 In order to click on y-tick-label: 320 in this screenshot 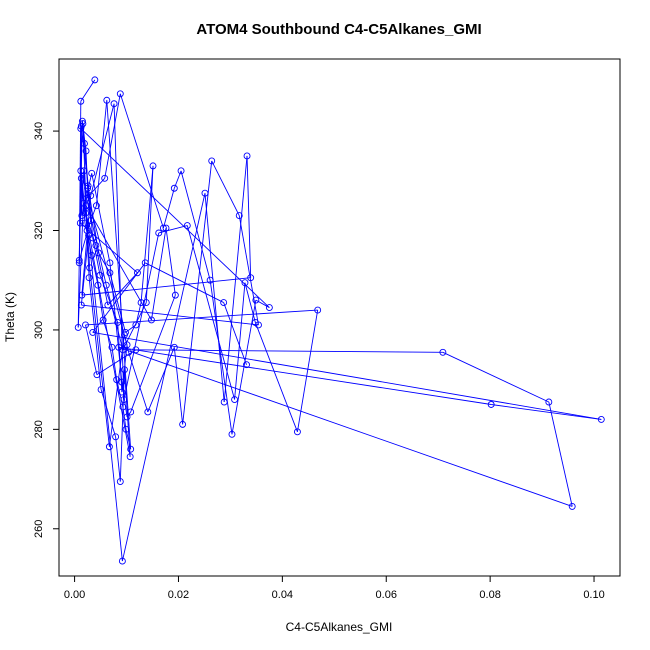, I will do `click(39, 230)`.